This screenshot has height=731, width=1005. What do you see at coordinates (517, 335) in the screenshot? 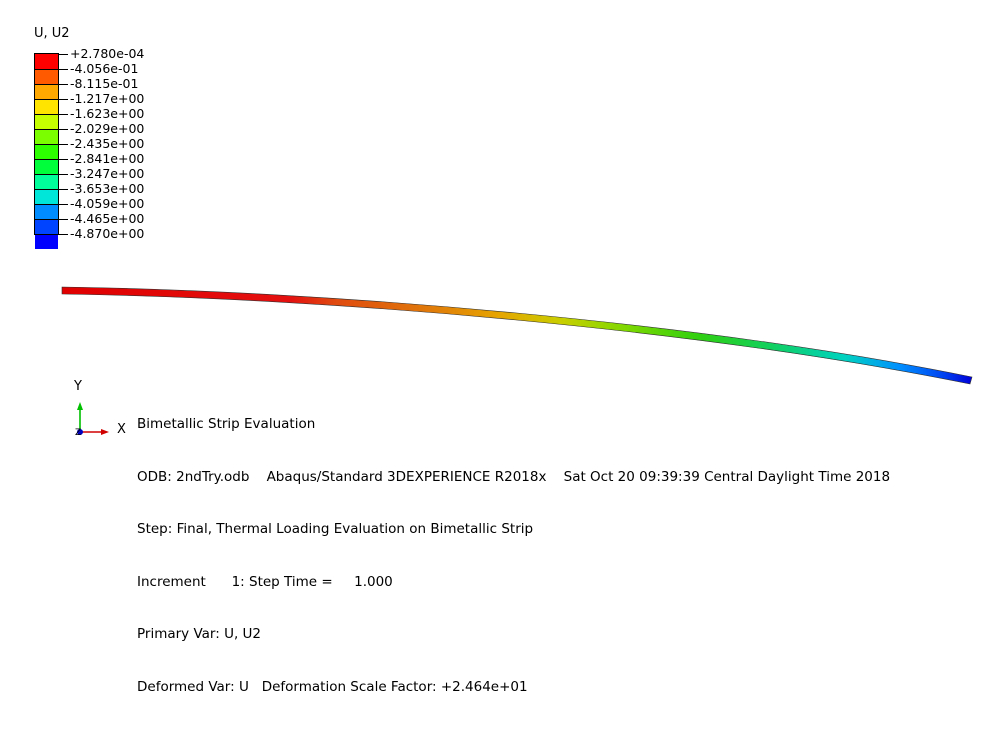
I see `strip-body` at bounding box center [517, 335].